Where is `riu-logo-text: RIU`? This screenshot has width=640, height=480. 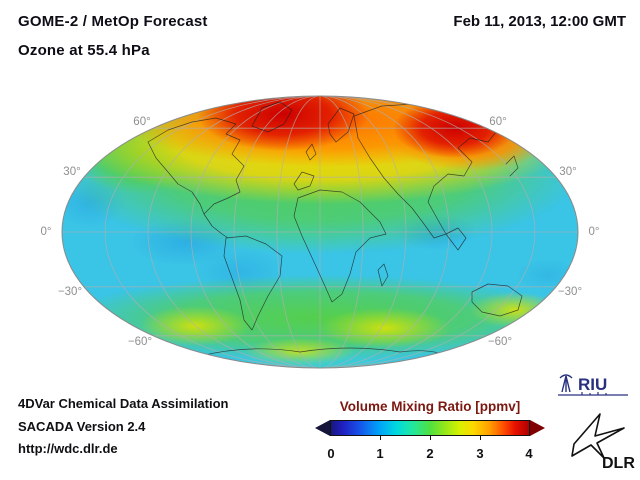 riu-logo-text: RIU is located at coordinates (592, 384).